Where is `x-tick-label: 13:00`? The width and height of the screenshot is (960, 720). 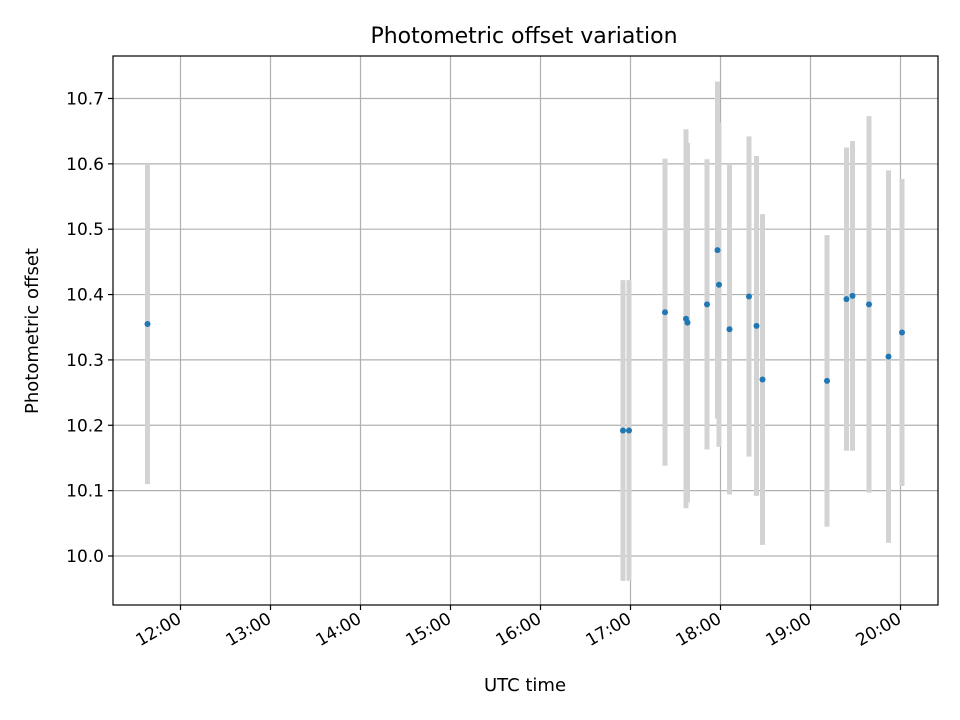
x-tick-label: 13:00 is located at coordinates (249, 630).